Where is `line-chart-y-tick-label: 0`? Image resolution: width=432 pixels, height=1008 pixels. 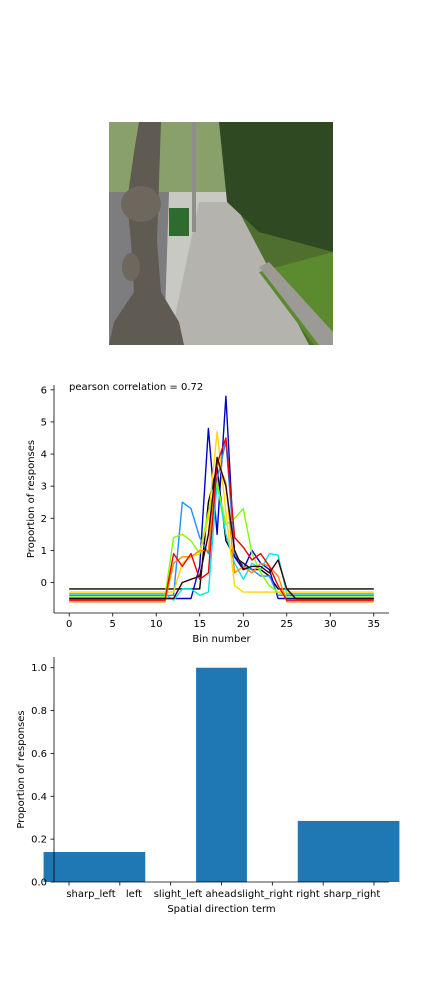 line-chart-y-tick-label: 0 is located at coordinates (44, 583).